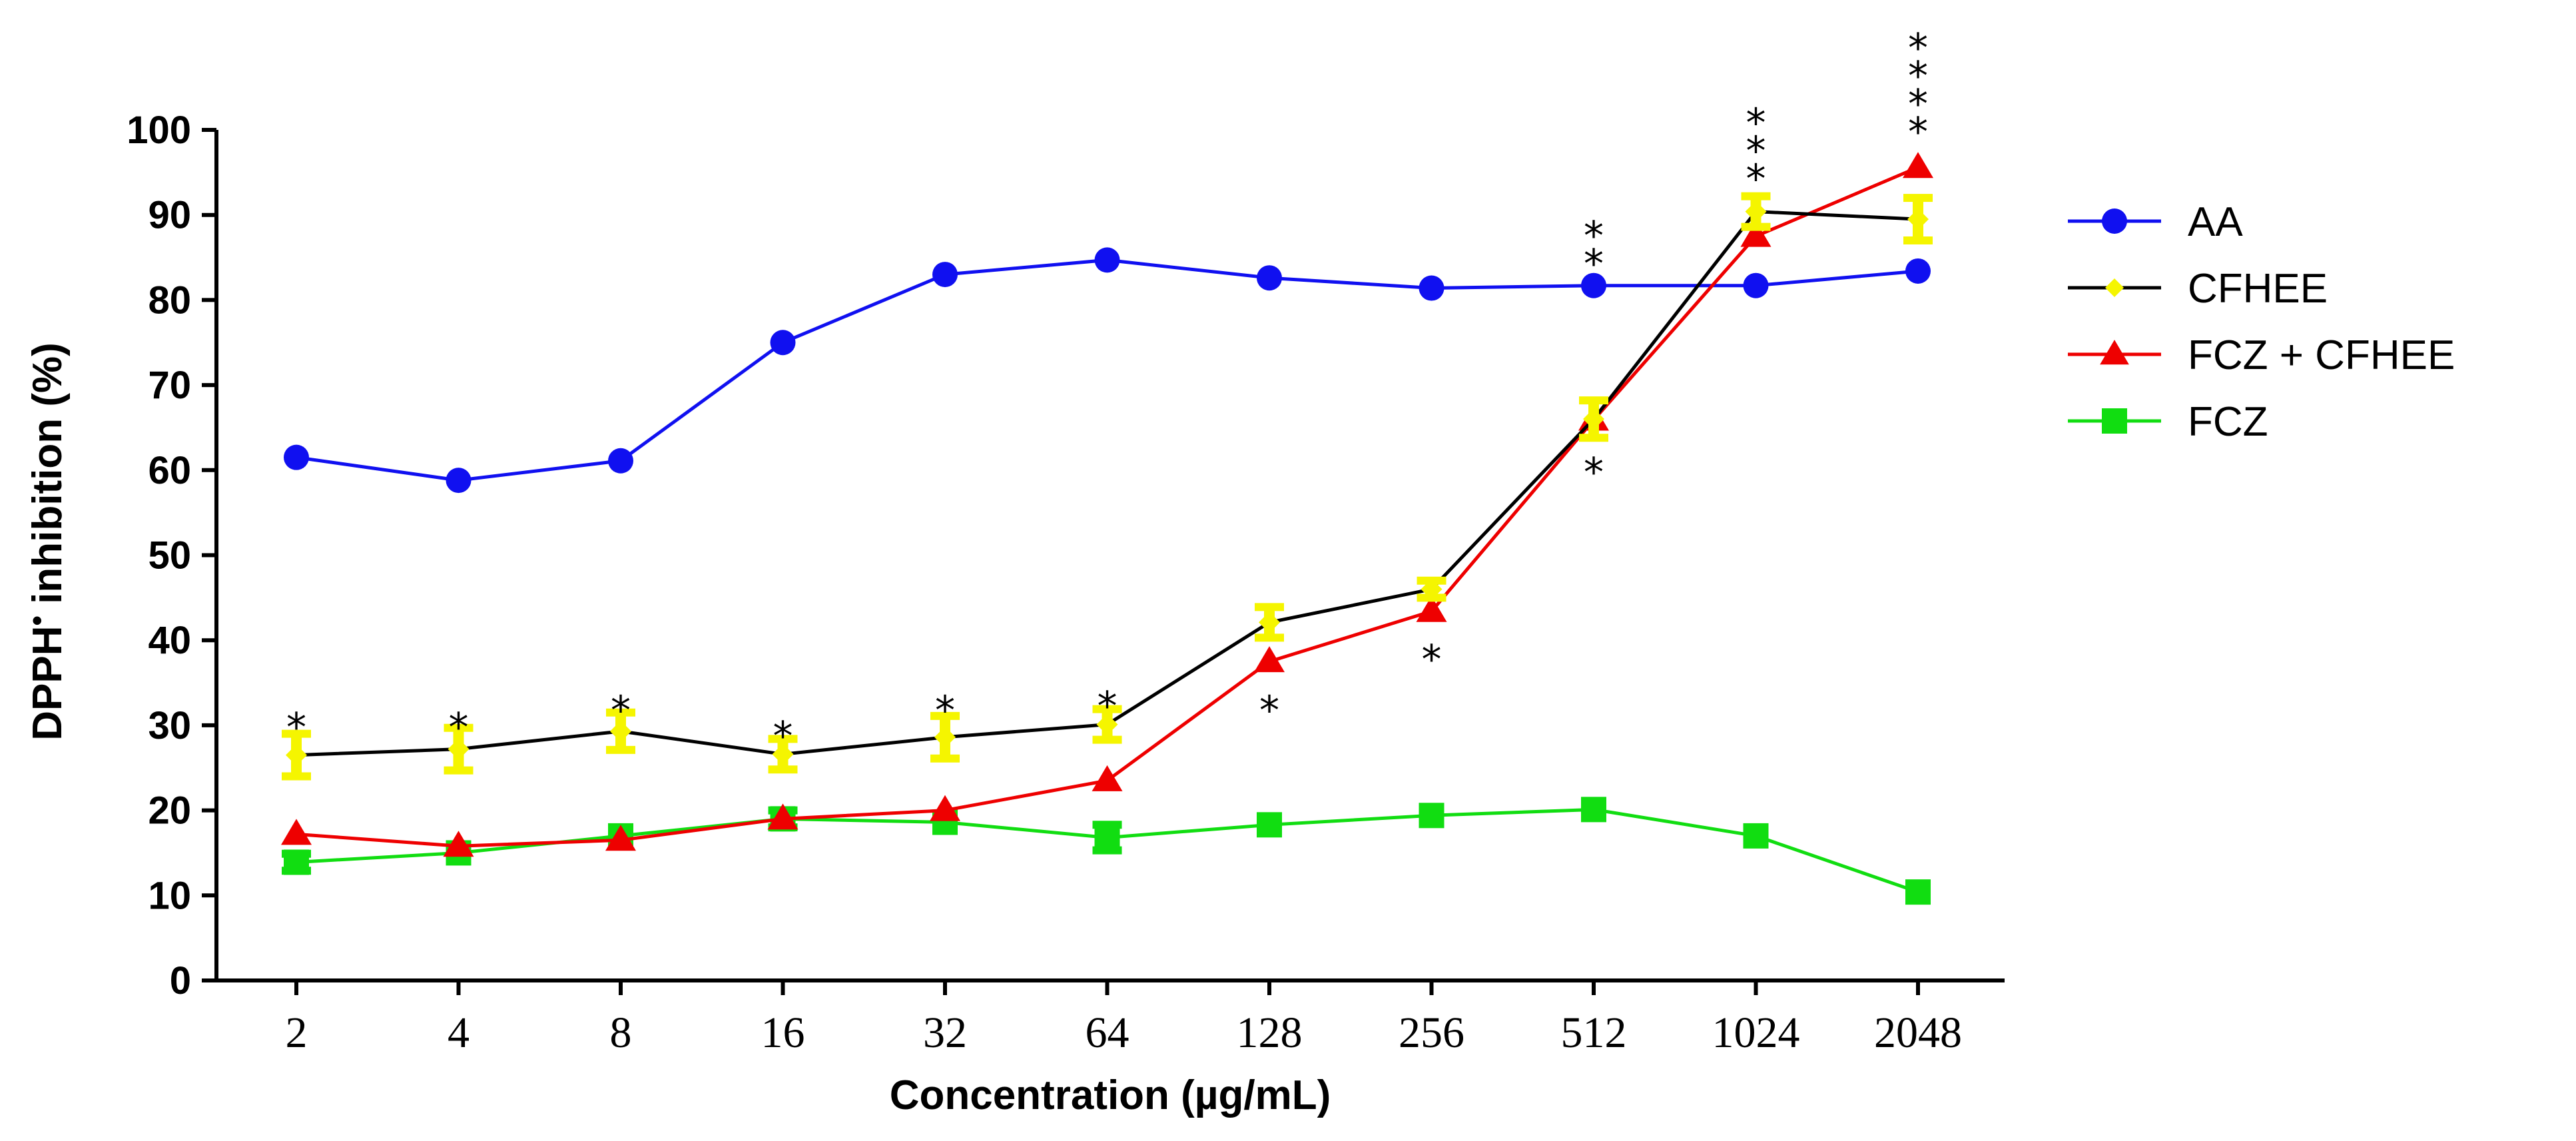  I want to click on x-tick-label: 256, so click(1431, 1032).